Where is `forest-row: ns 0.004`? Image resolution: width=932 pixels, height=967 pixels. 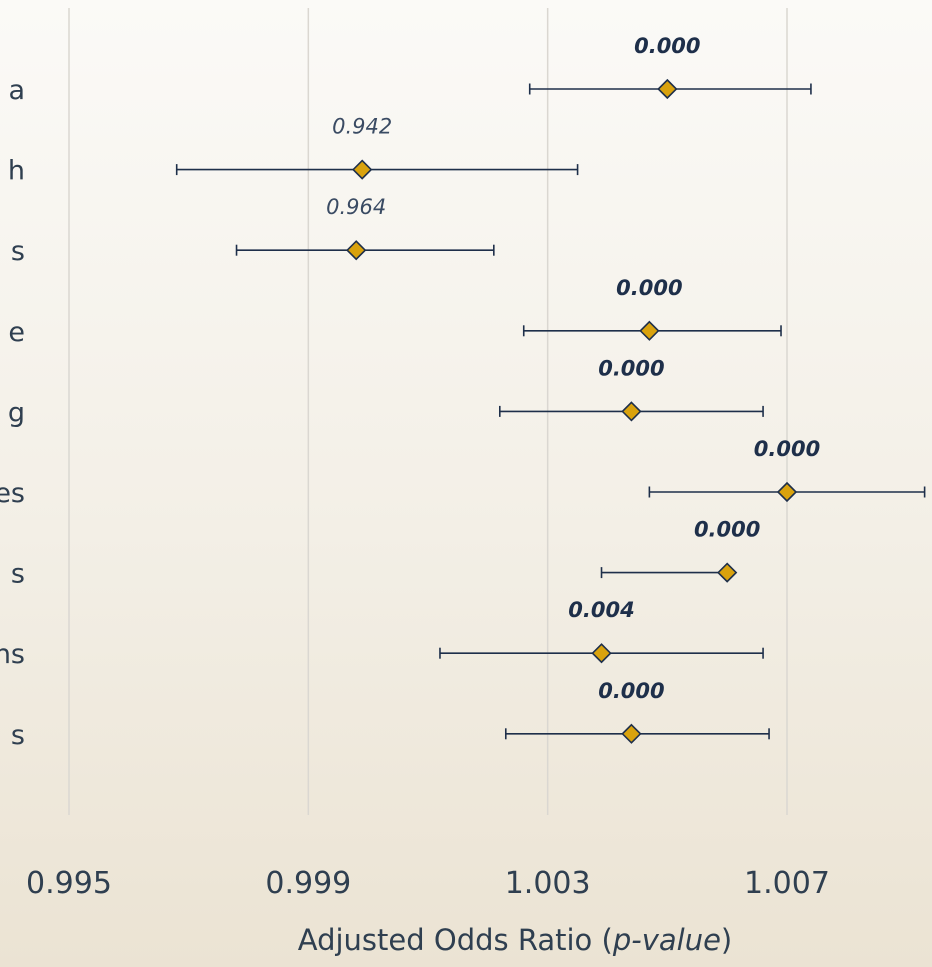 forest-row: ns 0.004 is located at coordinates (382, 634).